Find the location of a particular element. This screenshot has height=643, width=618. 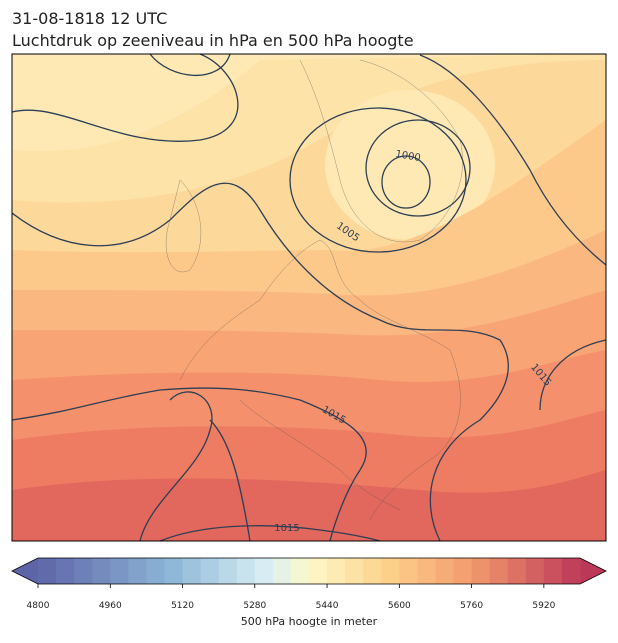

colorbar-label: 500 hPa hoogte in meter is located at coordinates (309, 621).